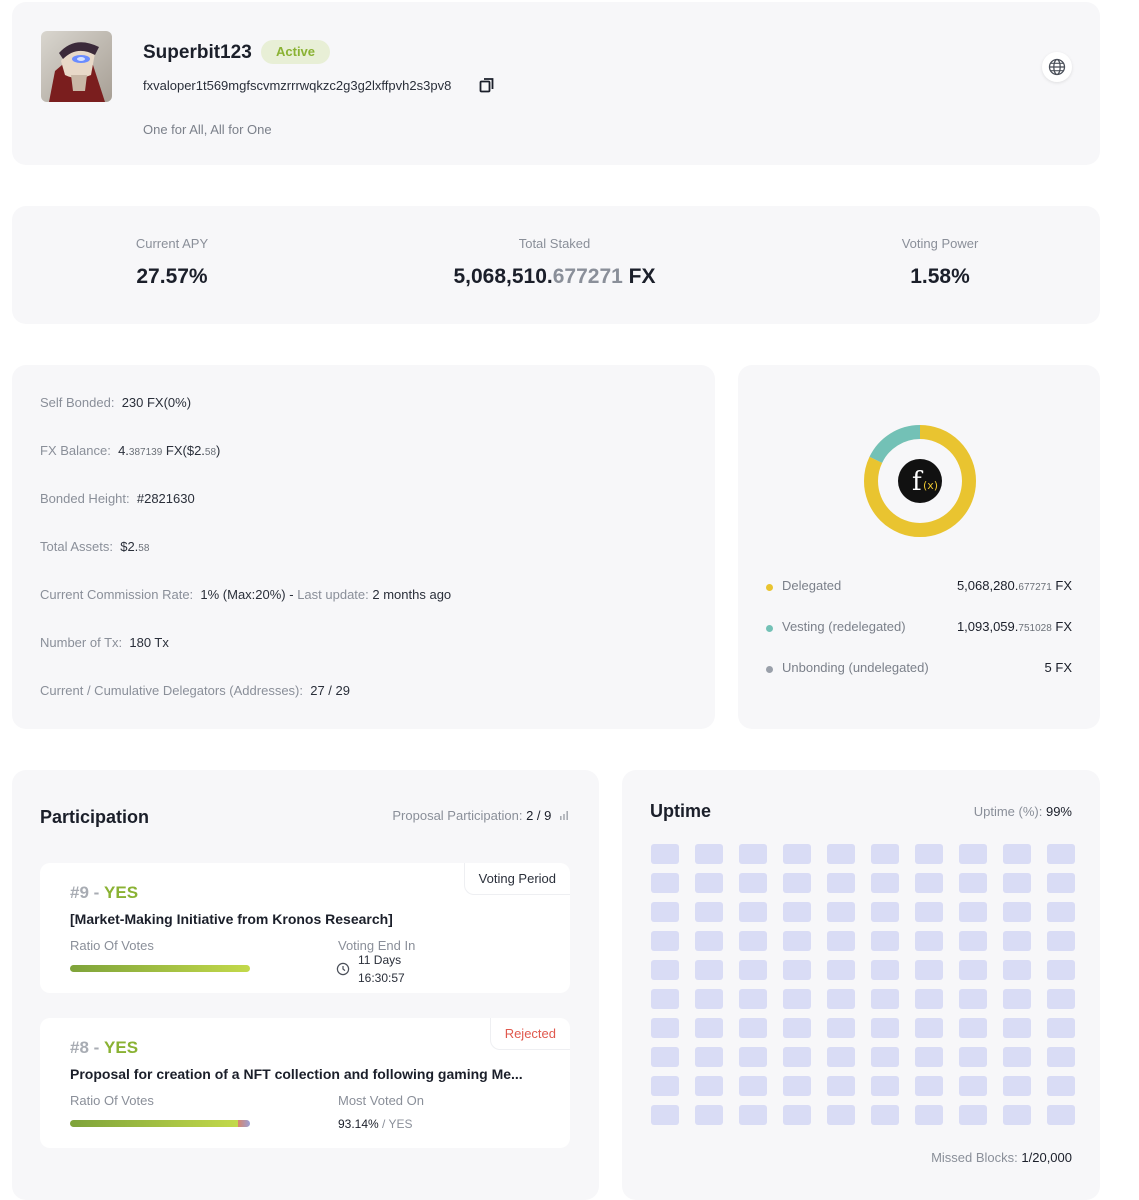 The image size is (1139, 1200). What do you see at coordinates (554, 276) in the screenshot?
I see `total-staked-value: 5,068,510.677271 FX` at bounding box center [554, 276].